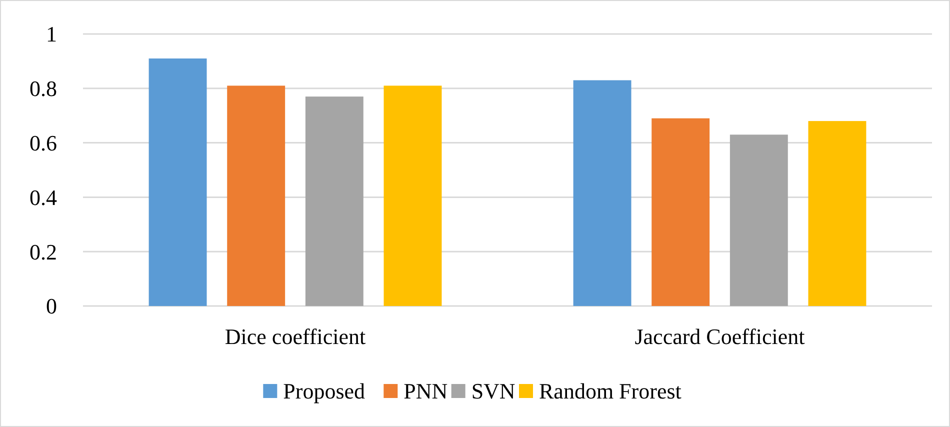 The width and height of the screenshot is (950, 427). What do you see at coordinates (43, 143) in the screenshot?
I see `y-tick-label: 0.6` at bounding box center [43, 143].